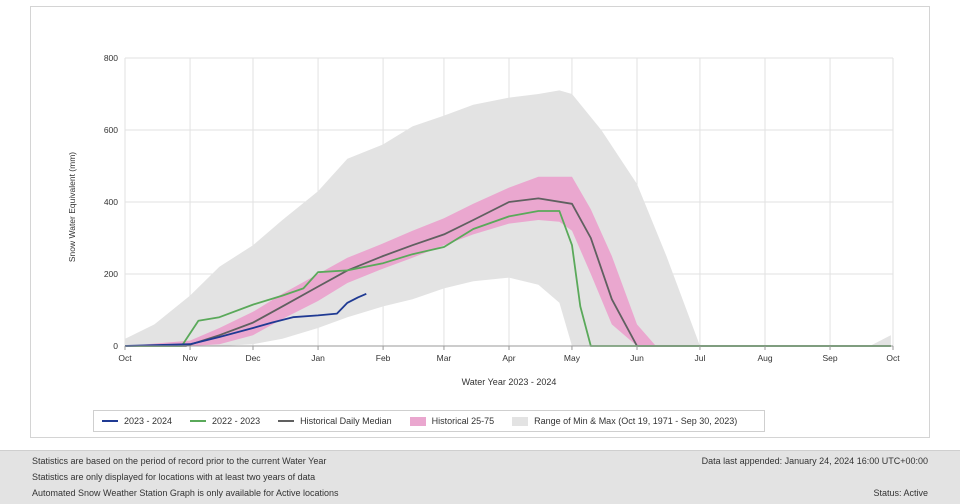 The image size is (960, 504). Describe the element at coordinates (318, 358) in the screenshot. I see `x-tick-label: Jan` at that location.